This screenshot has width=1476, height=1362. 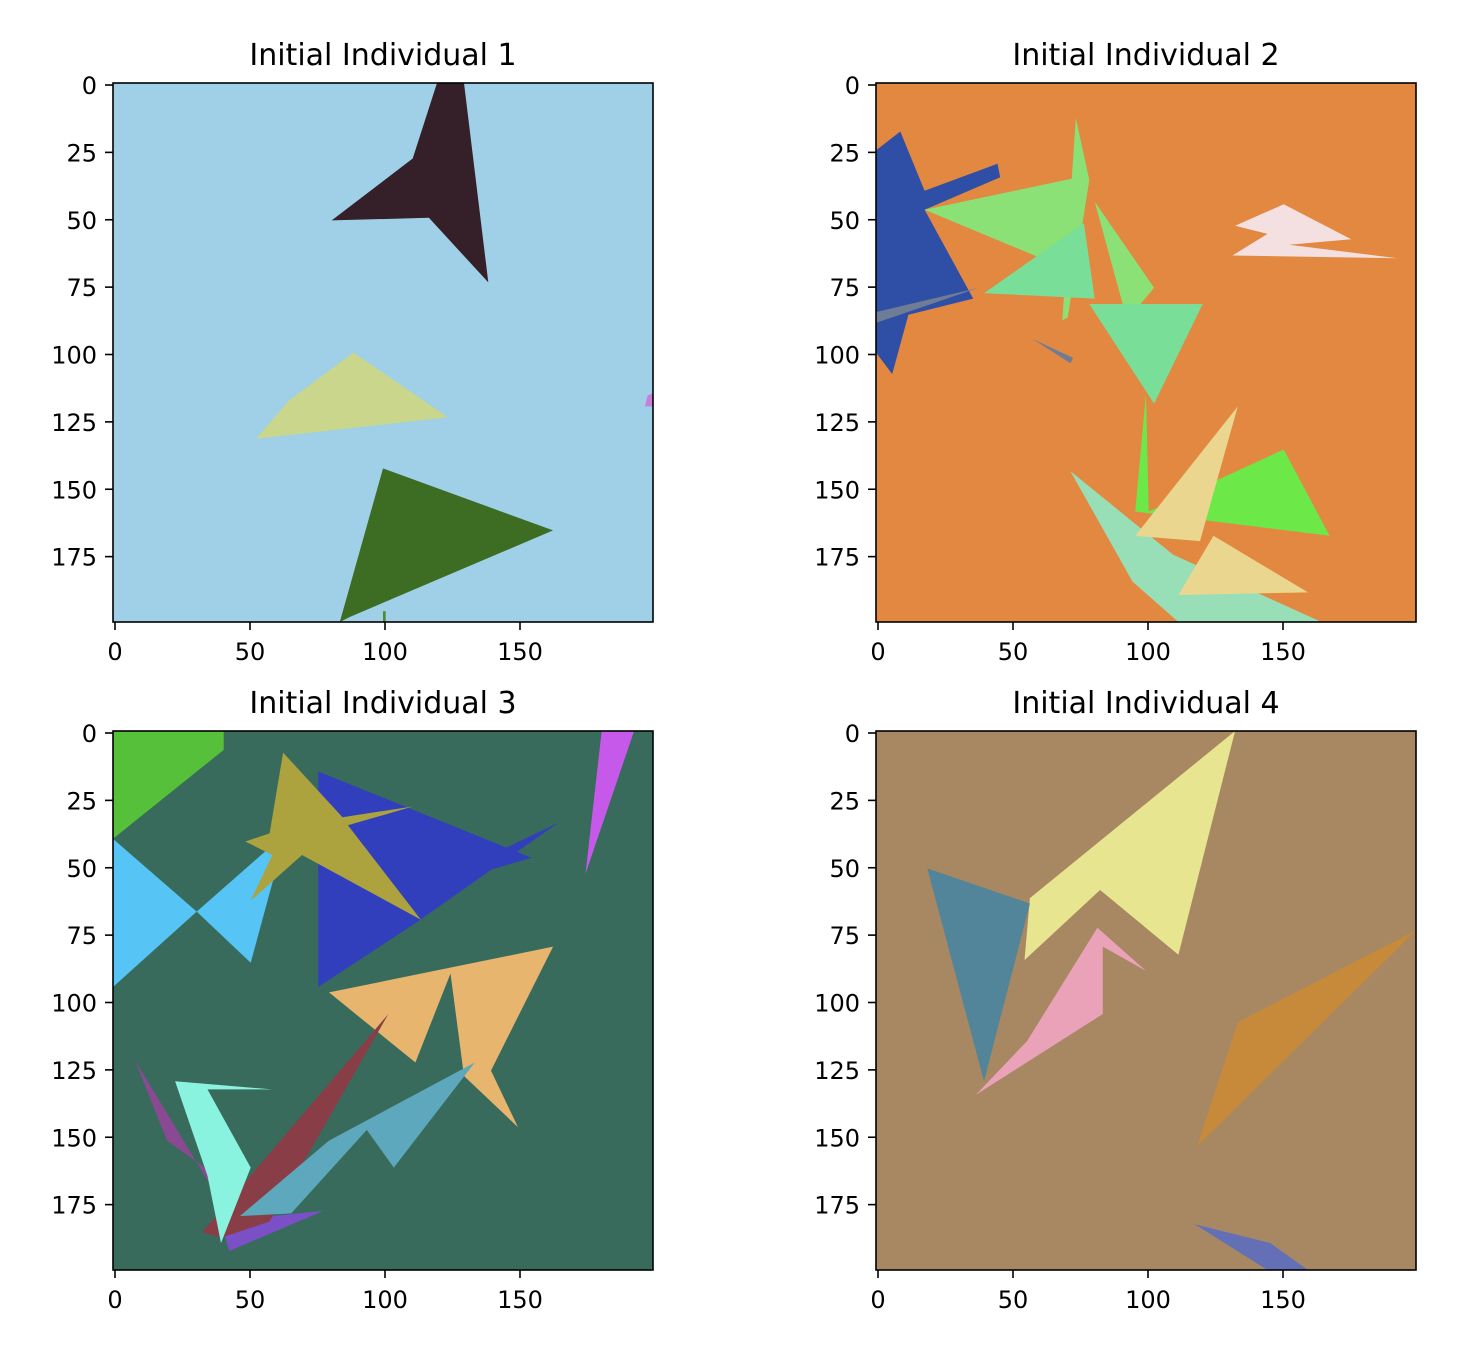 I want to click on panel-title: Initial Individual 2, so click(x=1145, y=55).